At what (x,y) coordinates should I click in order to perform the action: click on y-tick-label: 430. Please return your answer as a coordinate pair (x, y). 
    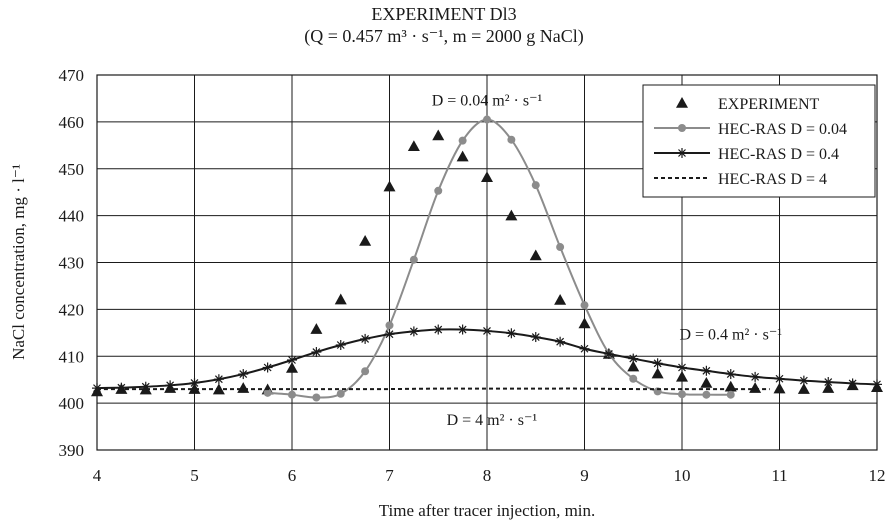
    Looking at the image, I should click on (72, 263).